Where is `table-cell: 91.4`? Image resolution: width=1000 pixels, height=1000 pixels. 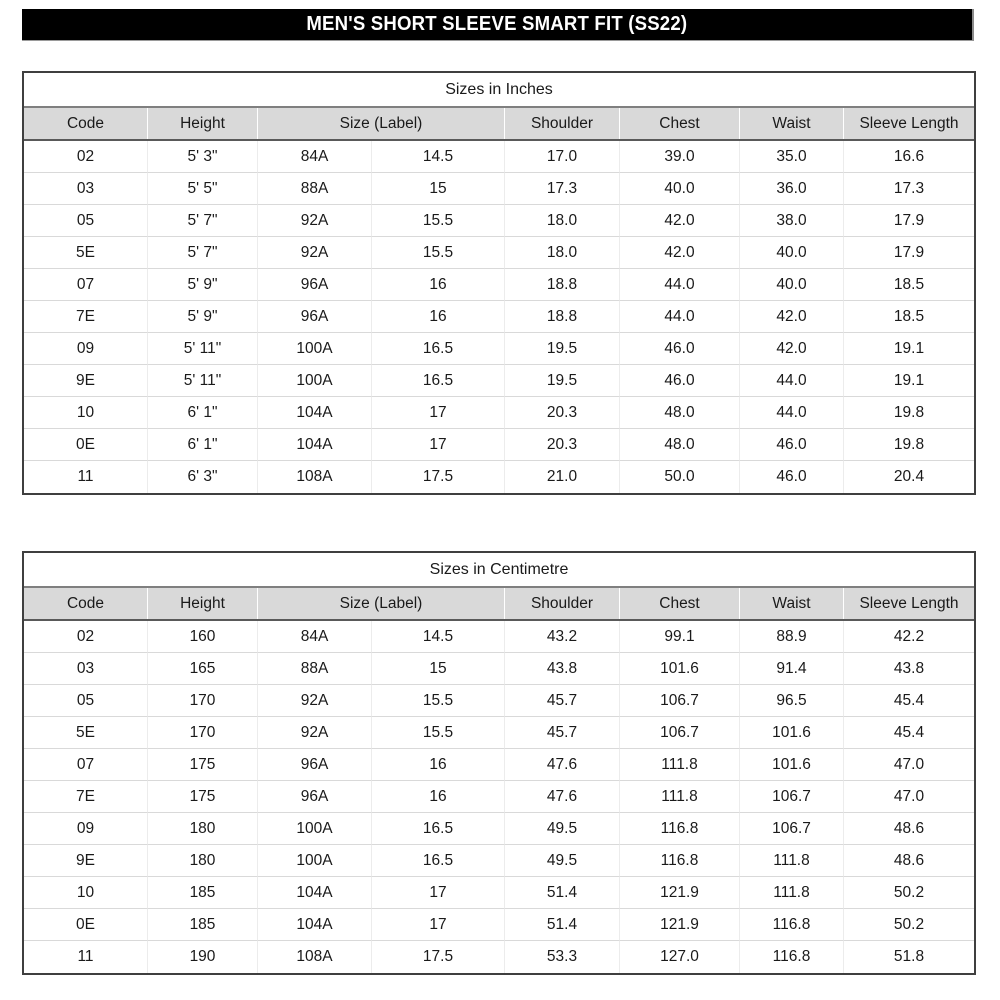
table-cell: 91.4 is located at coordinates (792, 669).